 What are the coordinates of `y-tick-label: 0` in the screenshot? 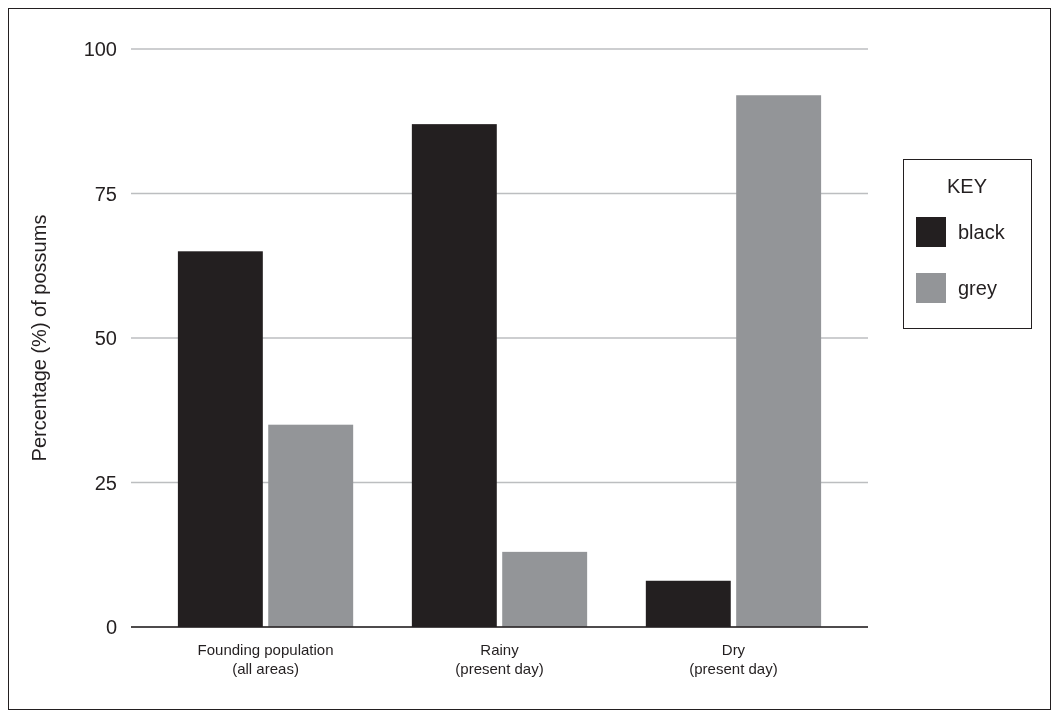 It's located at (111, 627).